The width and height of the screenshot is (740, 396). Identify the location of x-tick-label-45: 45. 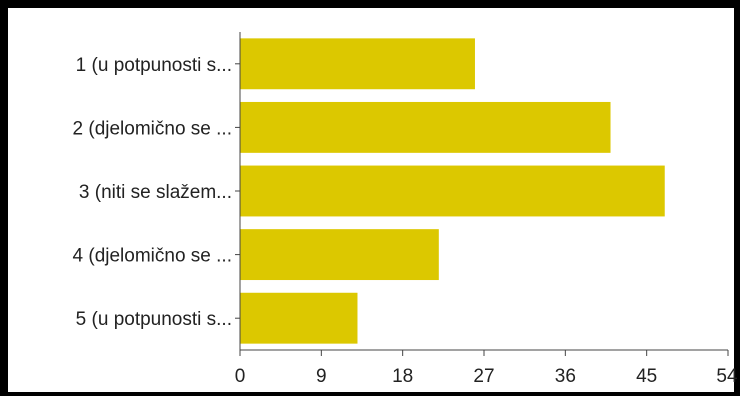
(646, 376).